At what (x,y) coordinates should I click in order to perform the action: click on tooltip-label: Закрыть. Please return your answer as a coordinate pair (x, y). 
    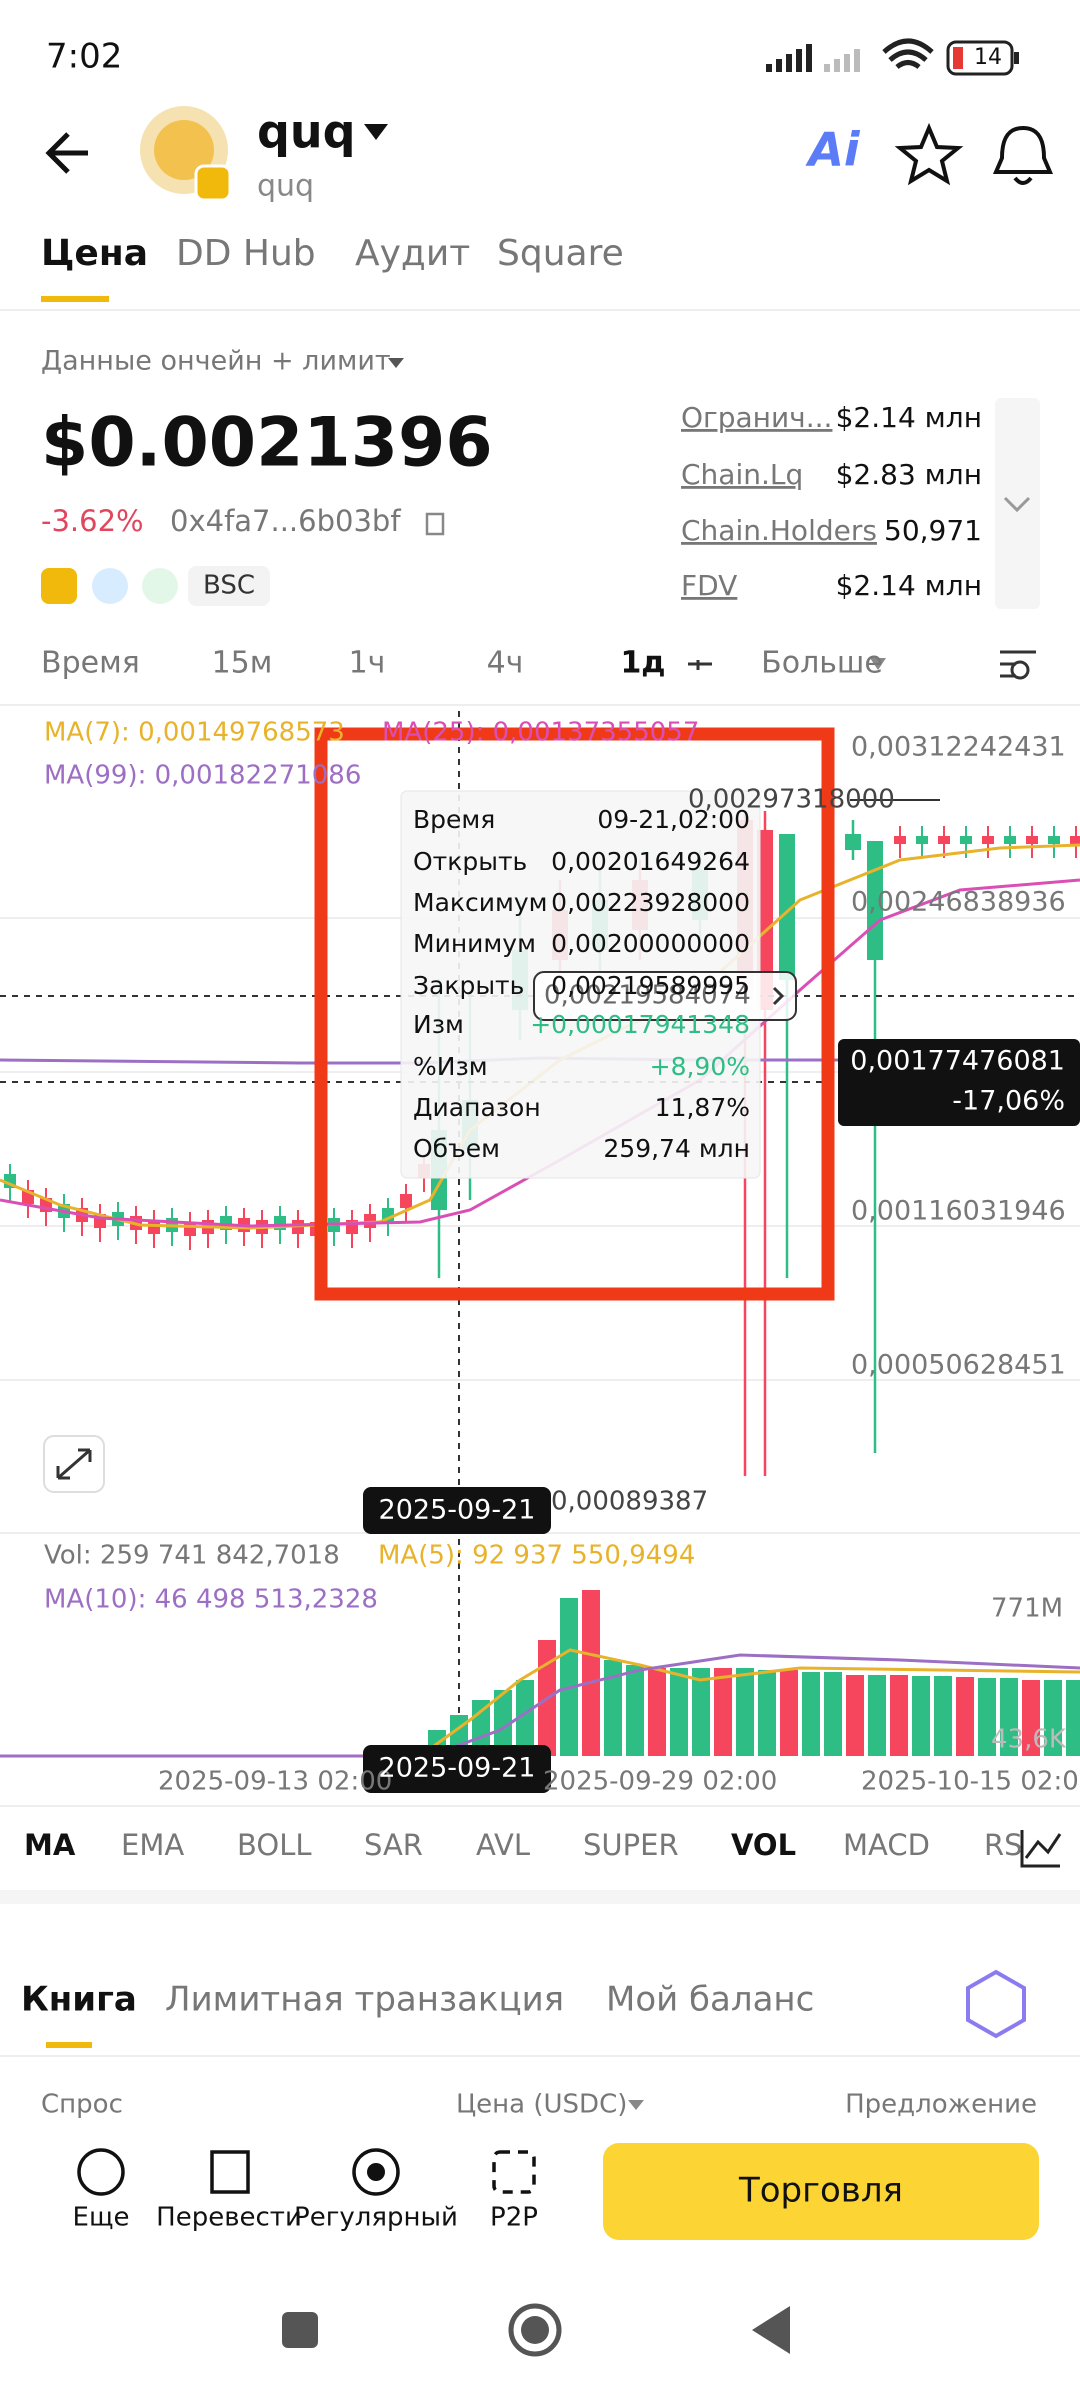
    Looking at the image, I should click on (468, 985).